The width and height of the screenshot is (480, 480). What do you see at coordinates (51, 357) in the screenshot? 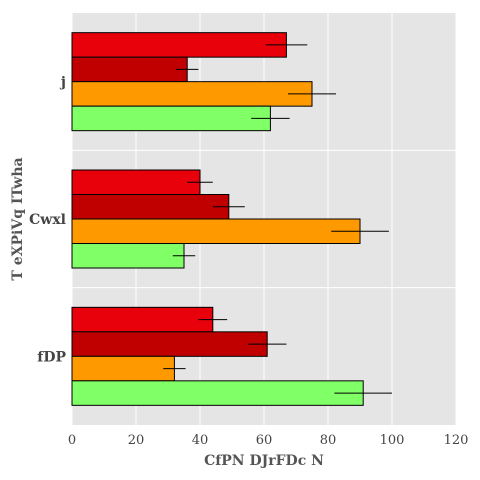
I see `category-label: fDP` at bounding box center [51, 357].